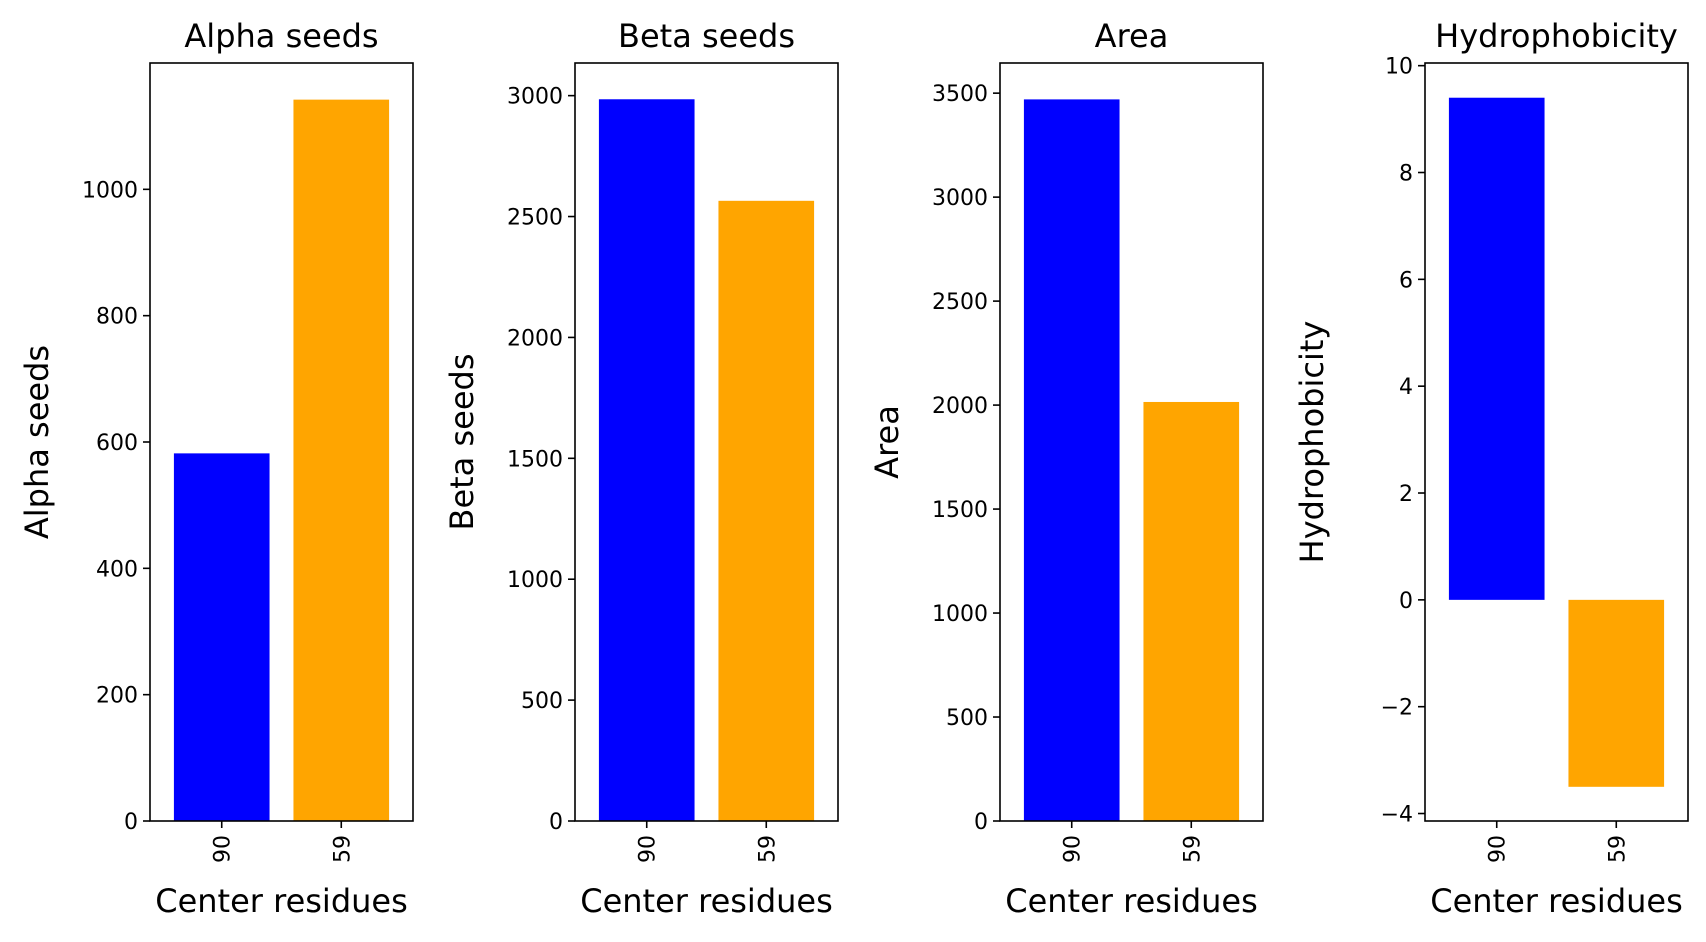 The image size is (1706, 942). What do you see at coordinates (117, 317) in the screenshot?
I see `y-tick-label: 800` at bounding box center [117, 317].